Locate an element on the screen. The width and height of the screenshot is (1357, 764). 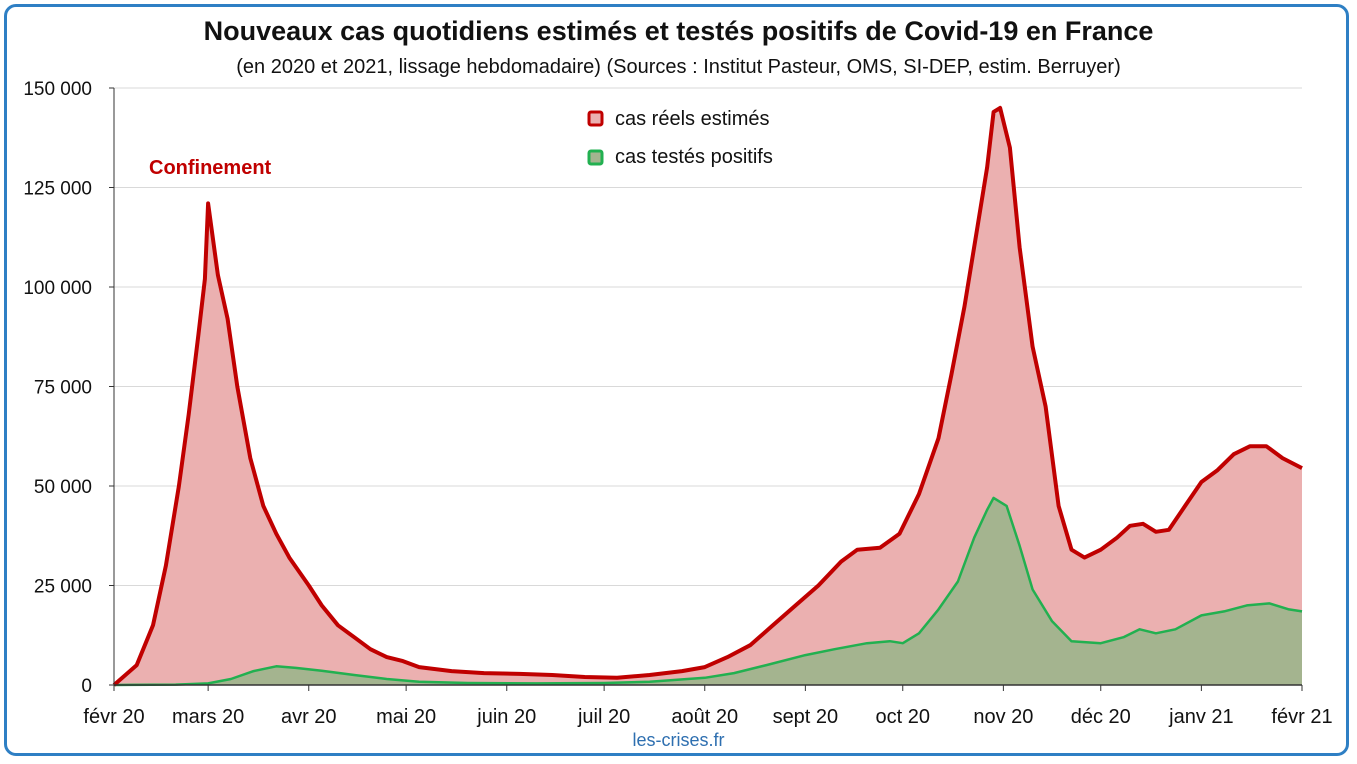
x-tick-label: févr 20 is located at coordinates (113, 717).